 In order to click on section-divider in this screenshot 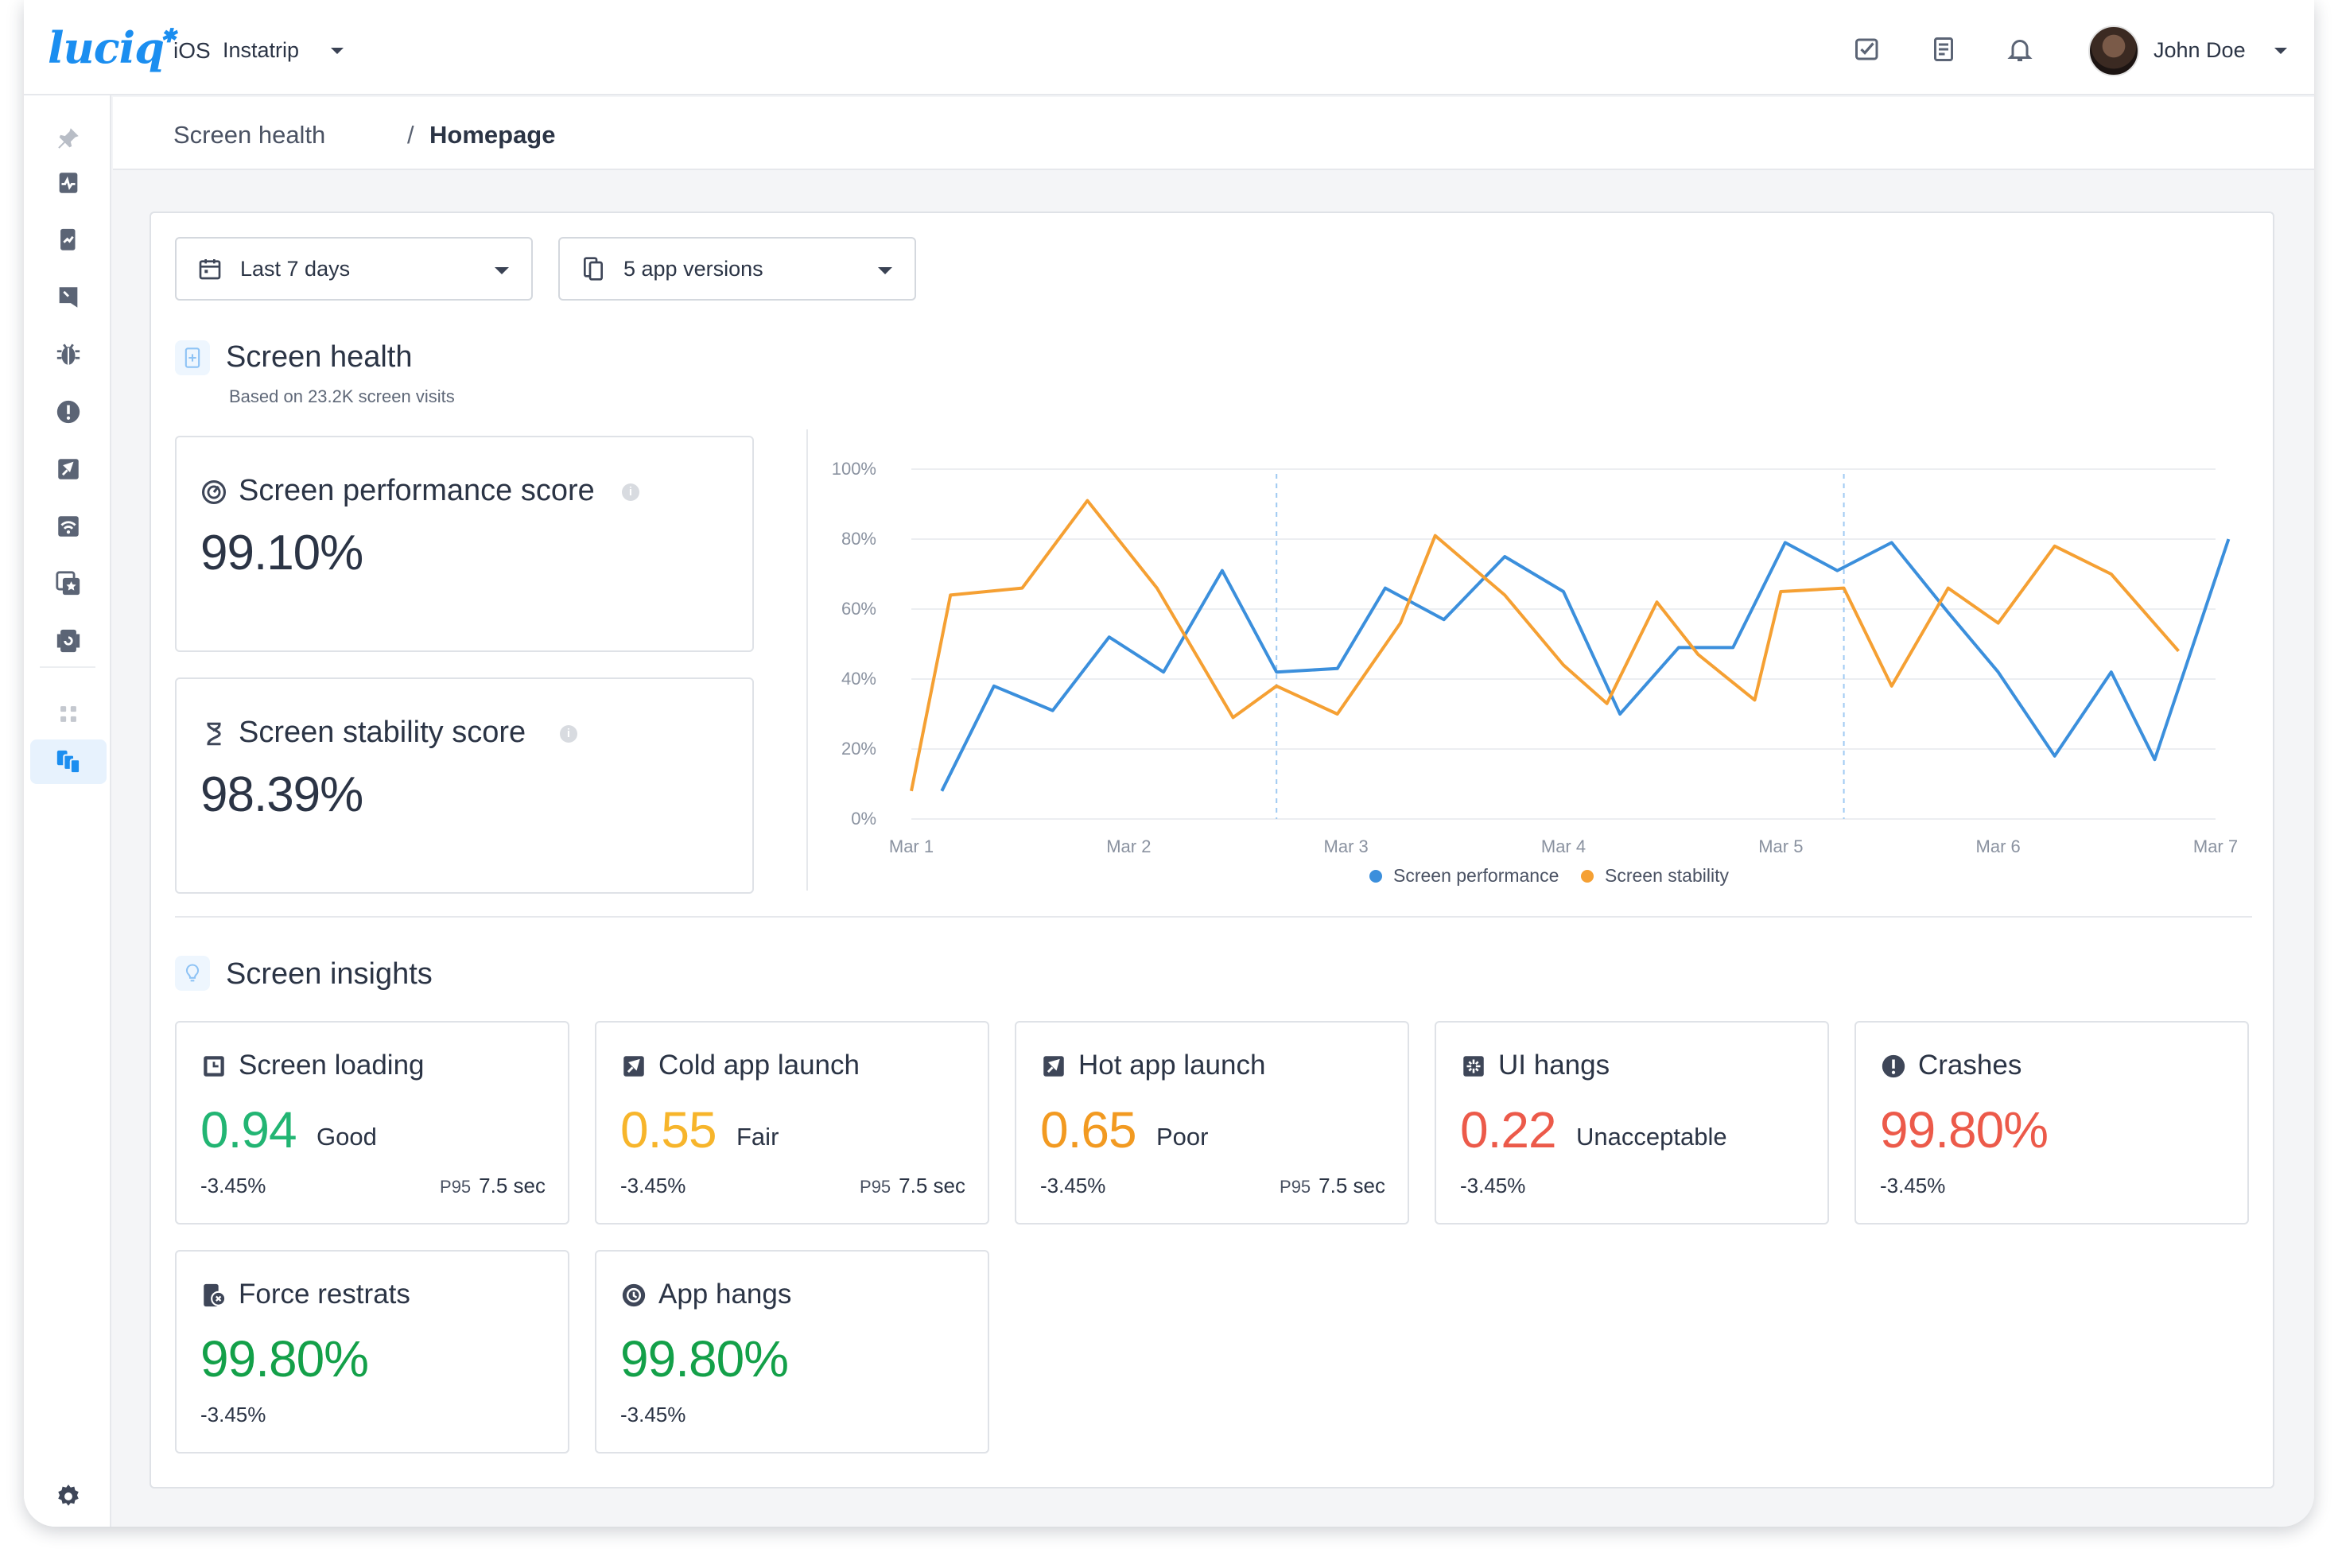, I will do `click(1213, 917)`.